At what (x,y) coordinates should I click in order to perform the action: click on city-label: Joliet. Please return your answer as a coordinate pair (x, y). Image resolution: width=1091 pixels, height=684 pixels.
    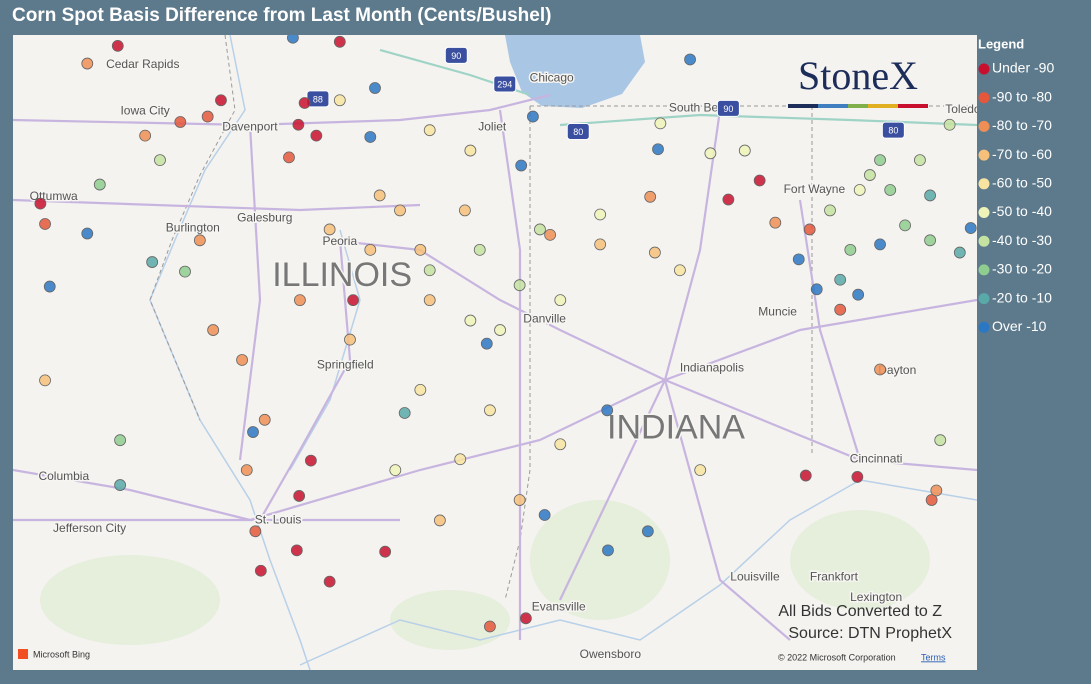
    Looking at the image, I should click on (492, 127).